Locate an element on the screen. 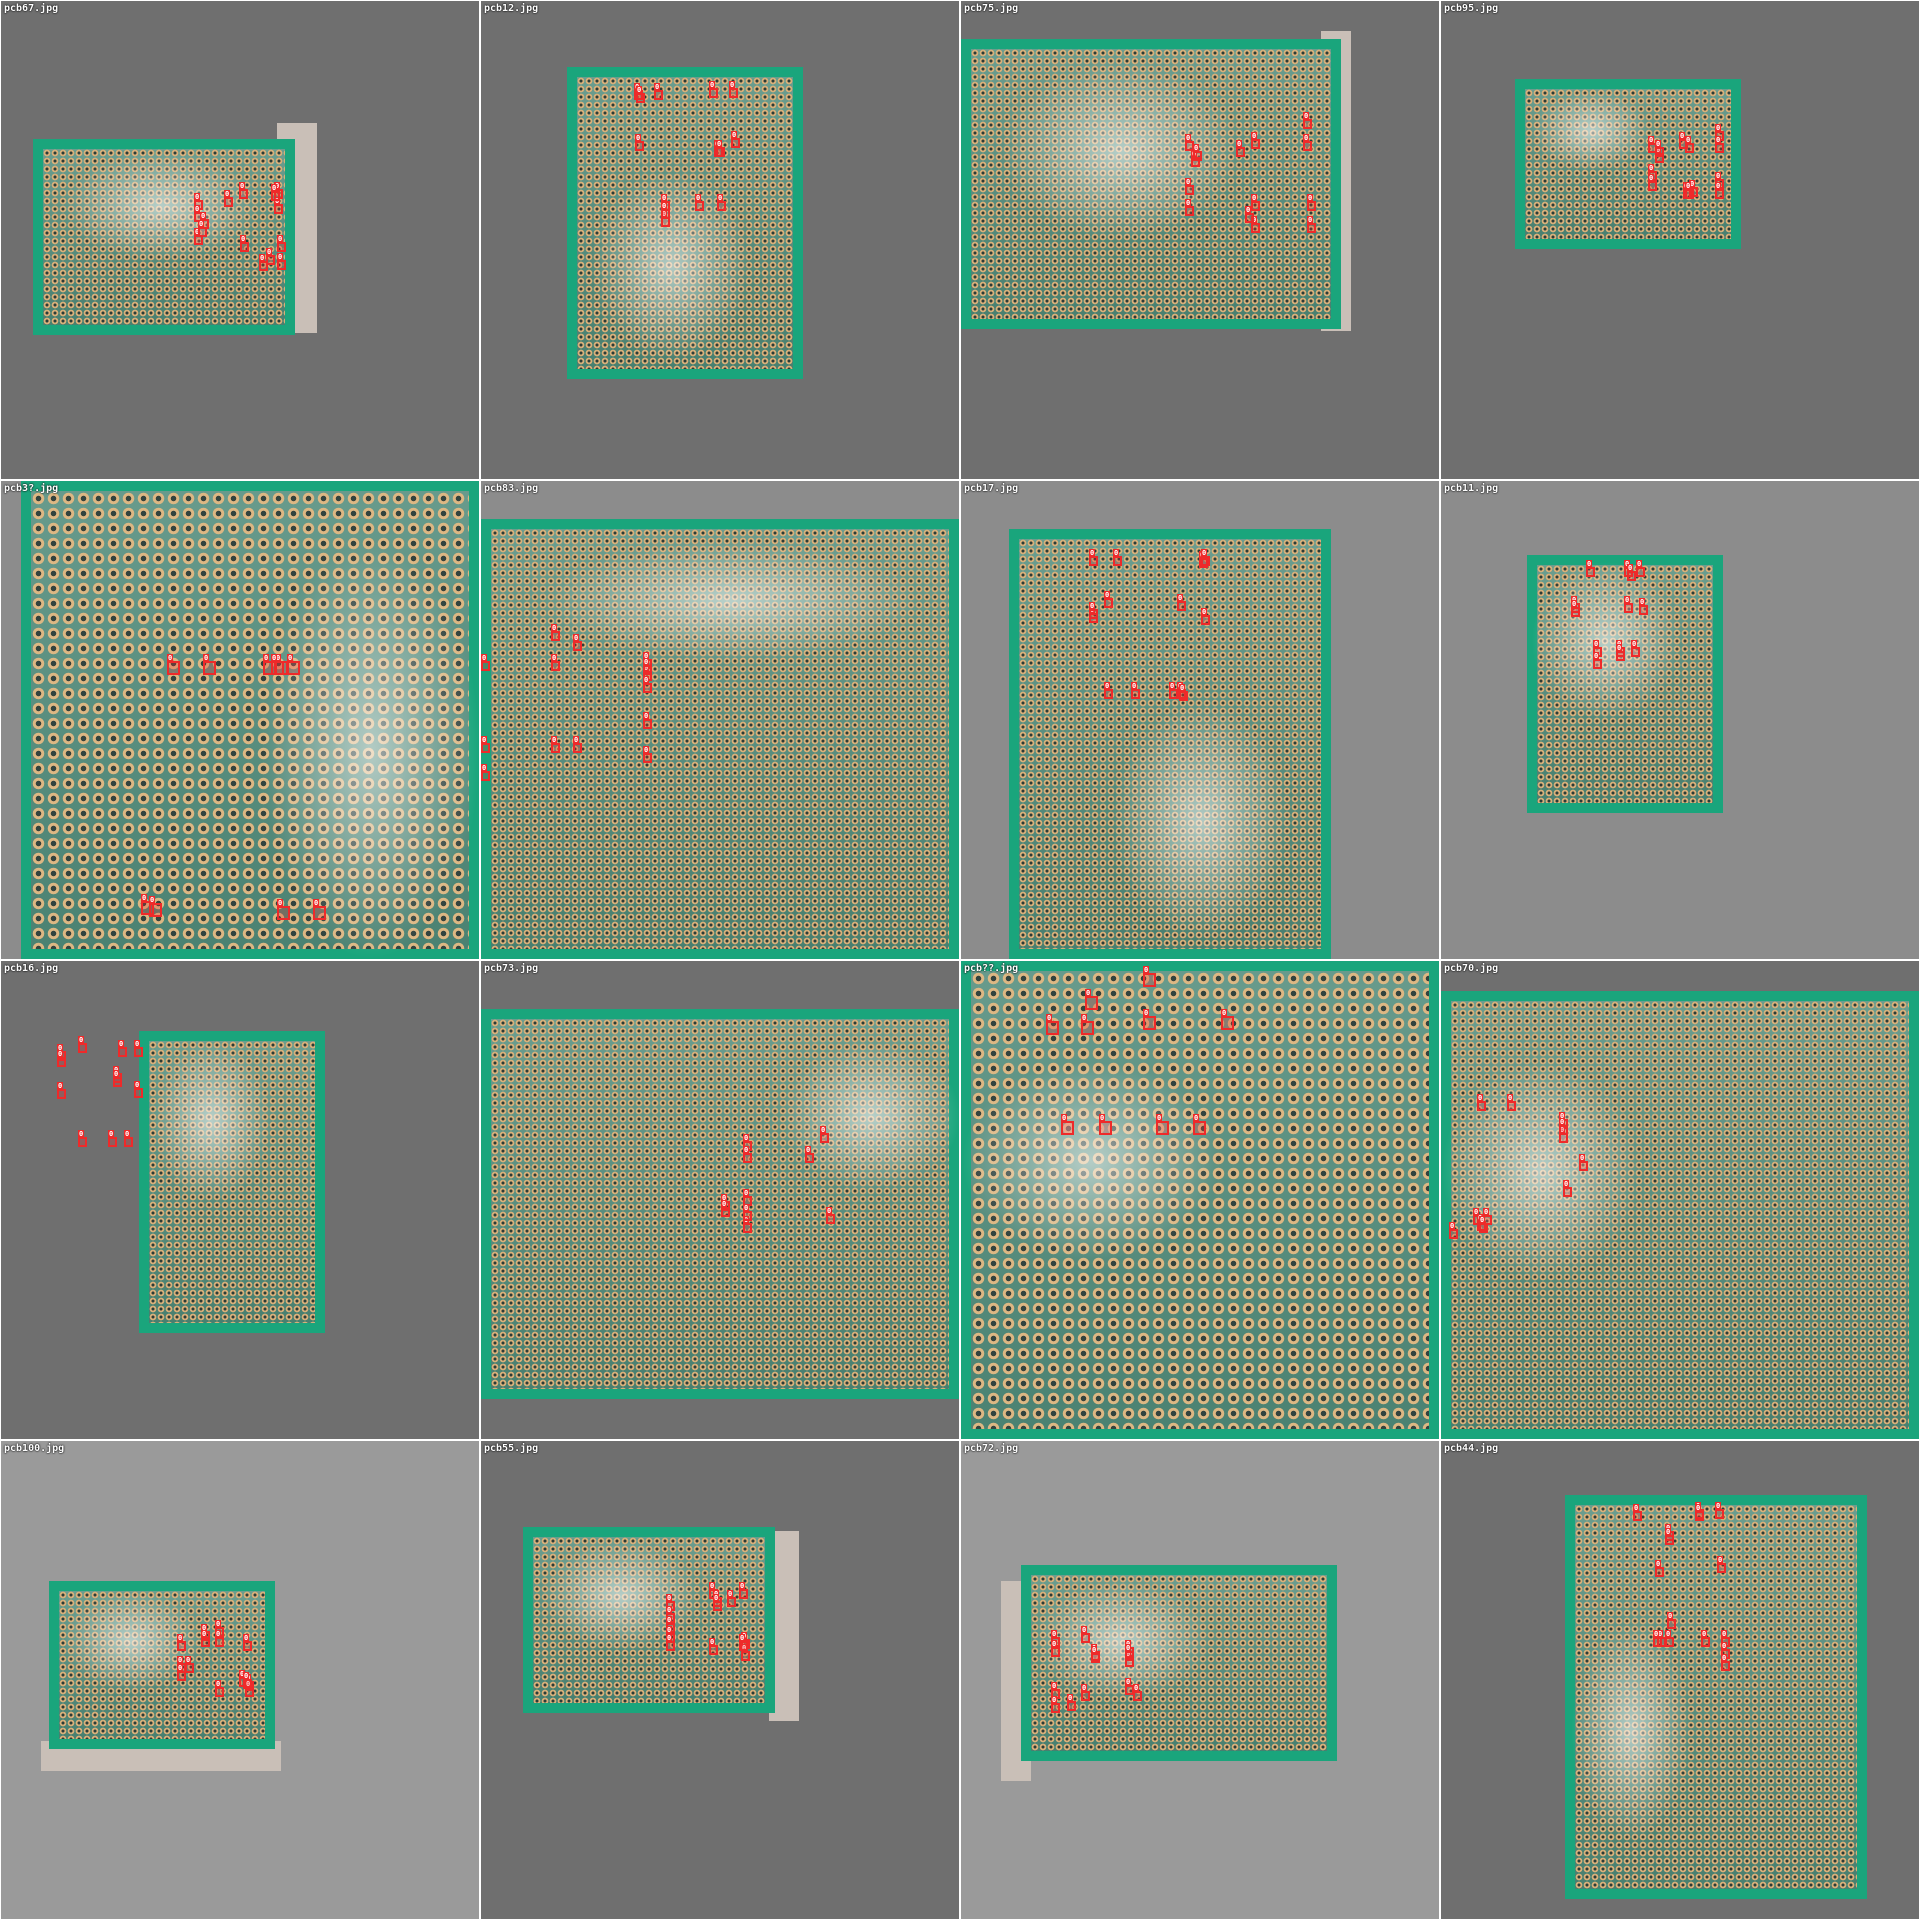 This screenshot has height=1920, width=1920. tile-filename: pcb??.jpg is located at coordinates (991, 968).